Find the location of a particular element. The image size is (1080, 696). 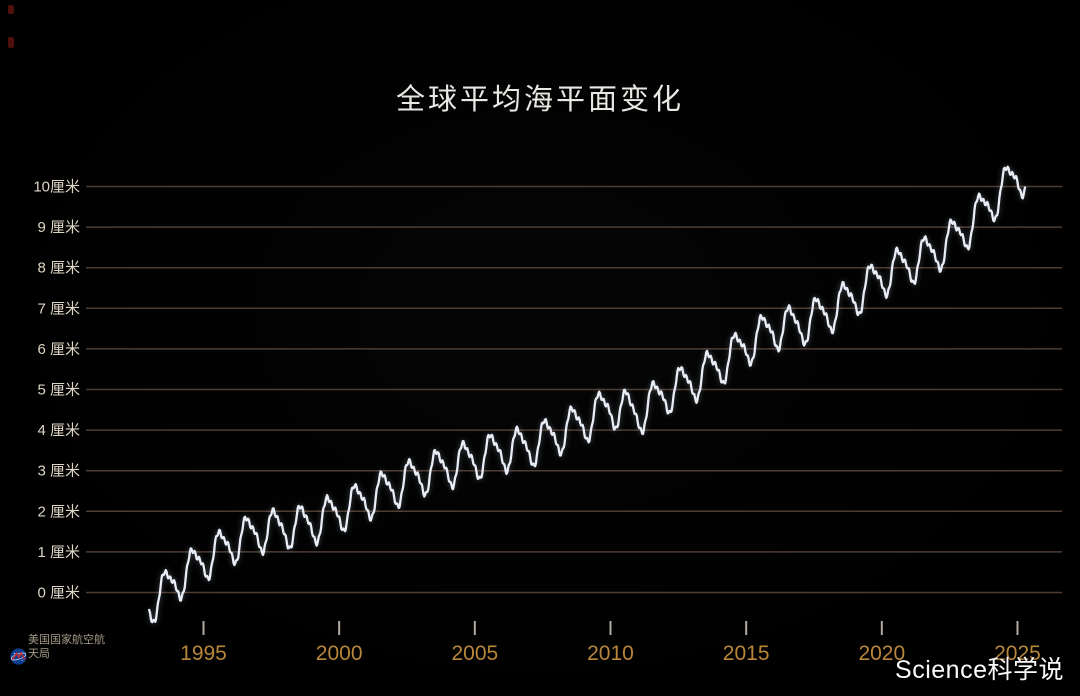

source-attribution: 美国国家航空航天局 is located at coordinates (70, 649).